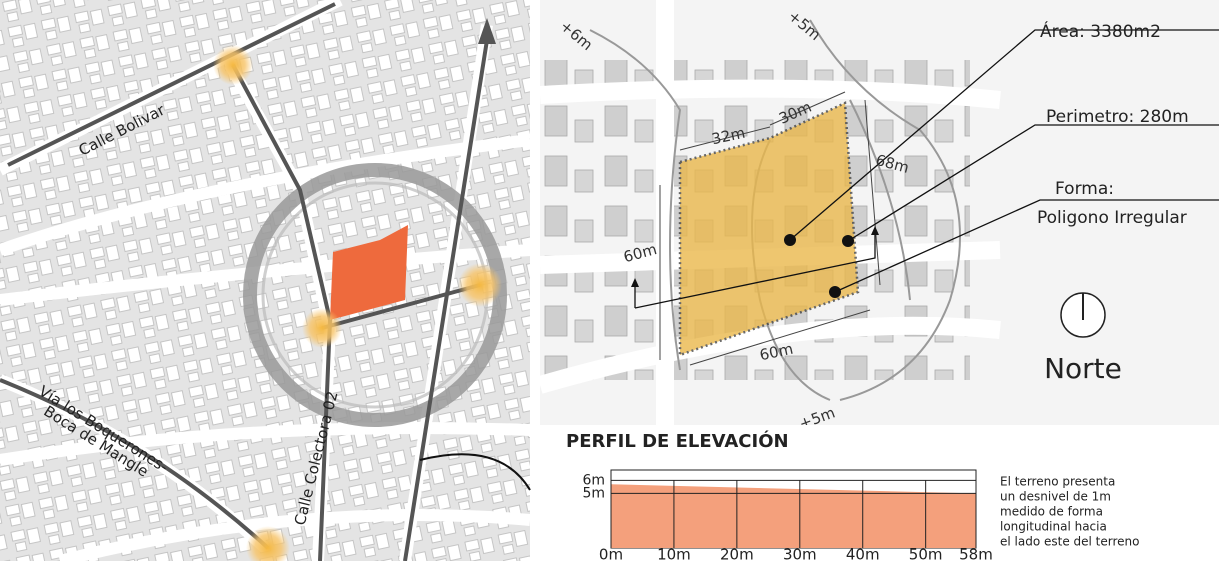 The image size is (1219, 561). I want to click on shape-label: Poligono Irregular, so click(1112, 218).